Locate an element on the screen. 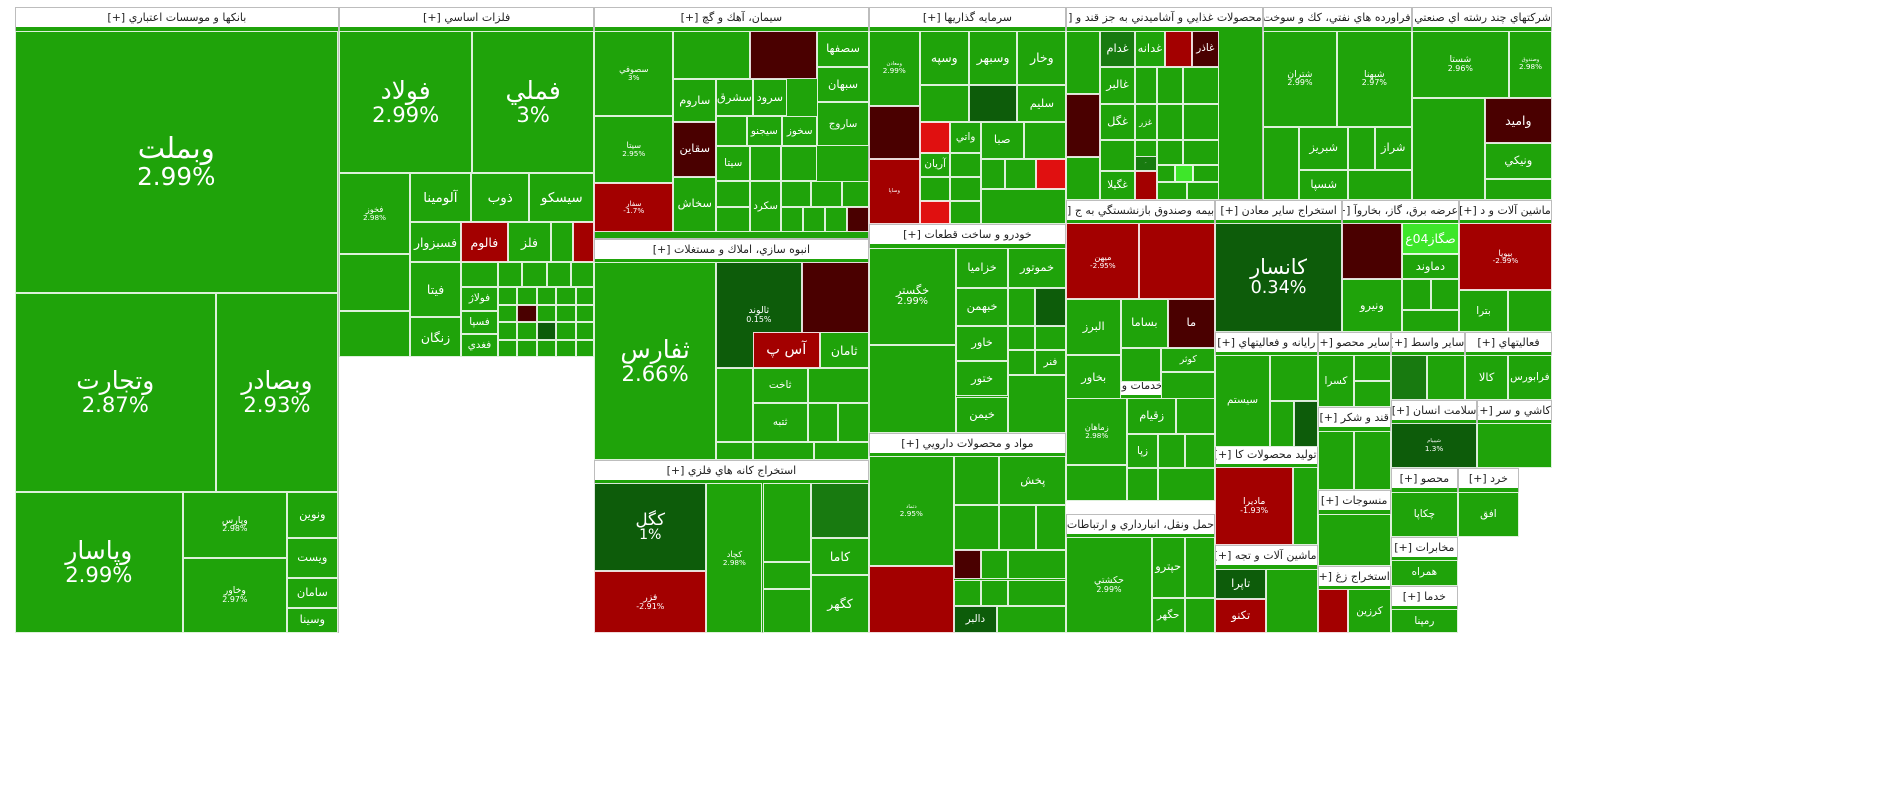 The image size is (1902, 786). sector-header: حمل ونقل، انبارداري و ارتباطات [+] is located at coordinates (1141, 524).